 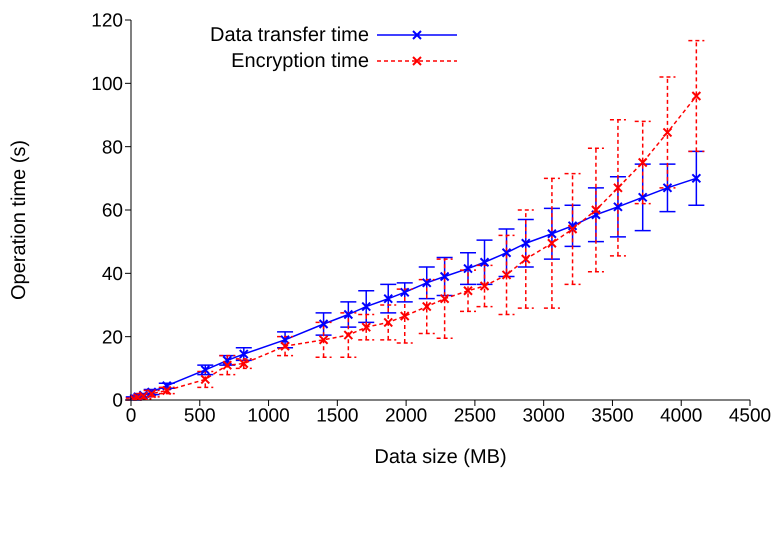 I want to click on y-axis-title: Operation time (s), so click(x=19, y=220).